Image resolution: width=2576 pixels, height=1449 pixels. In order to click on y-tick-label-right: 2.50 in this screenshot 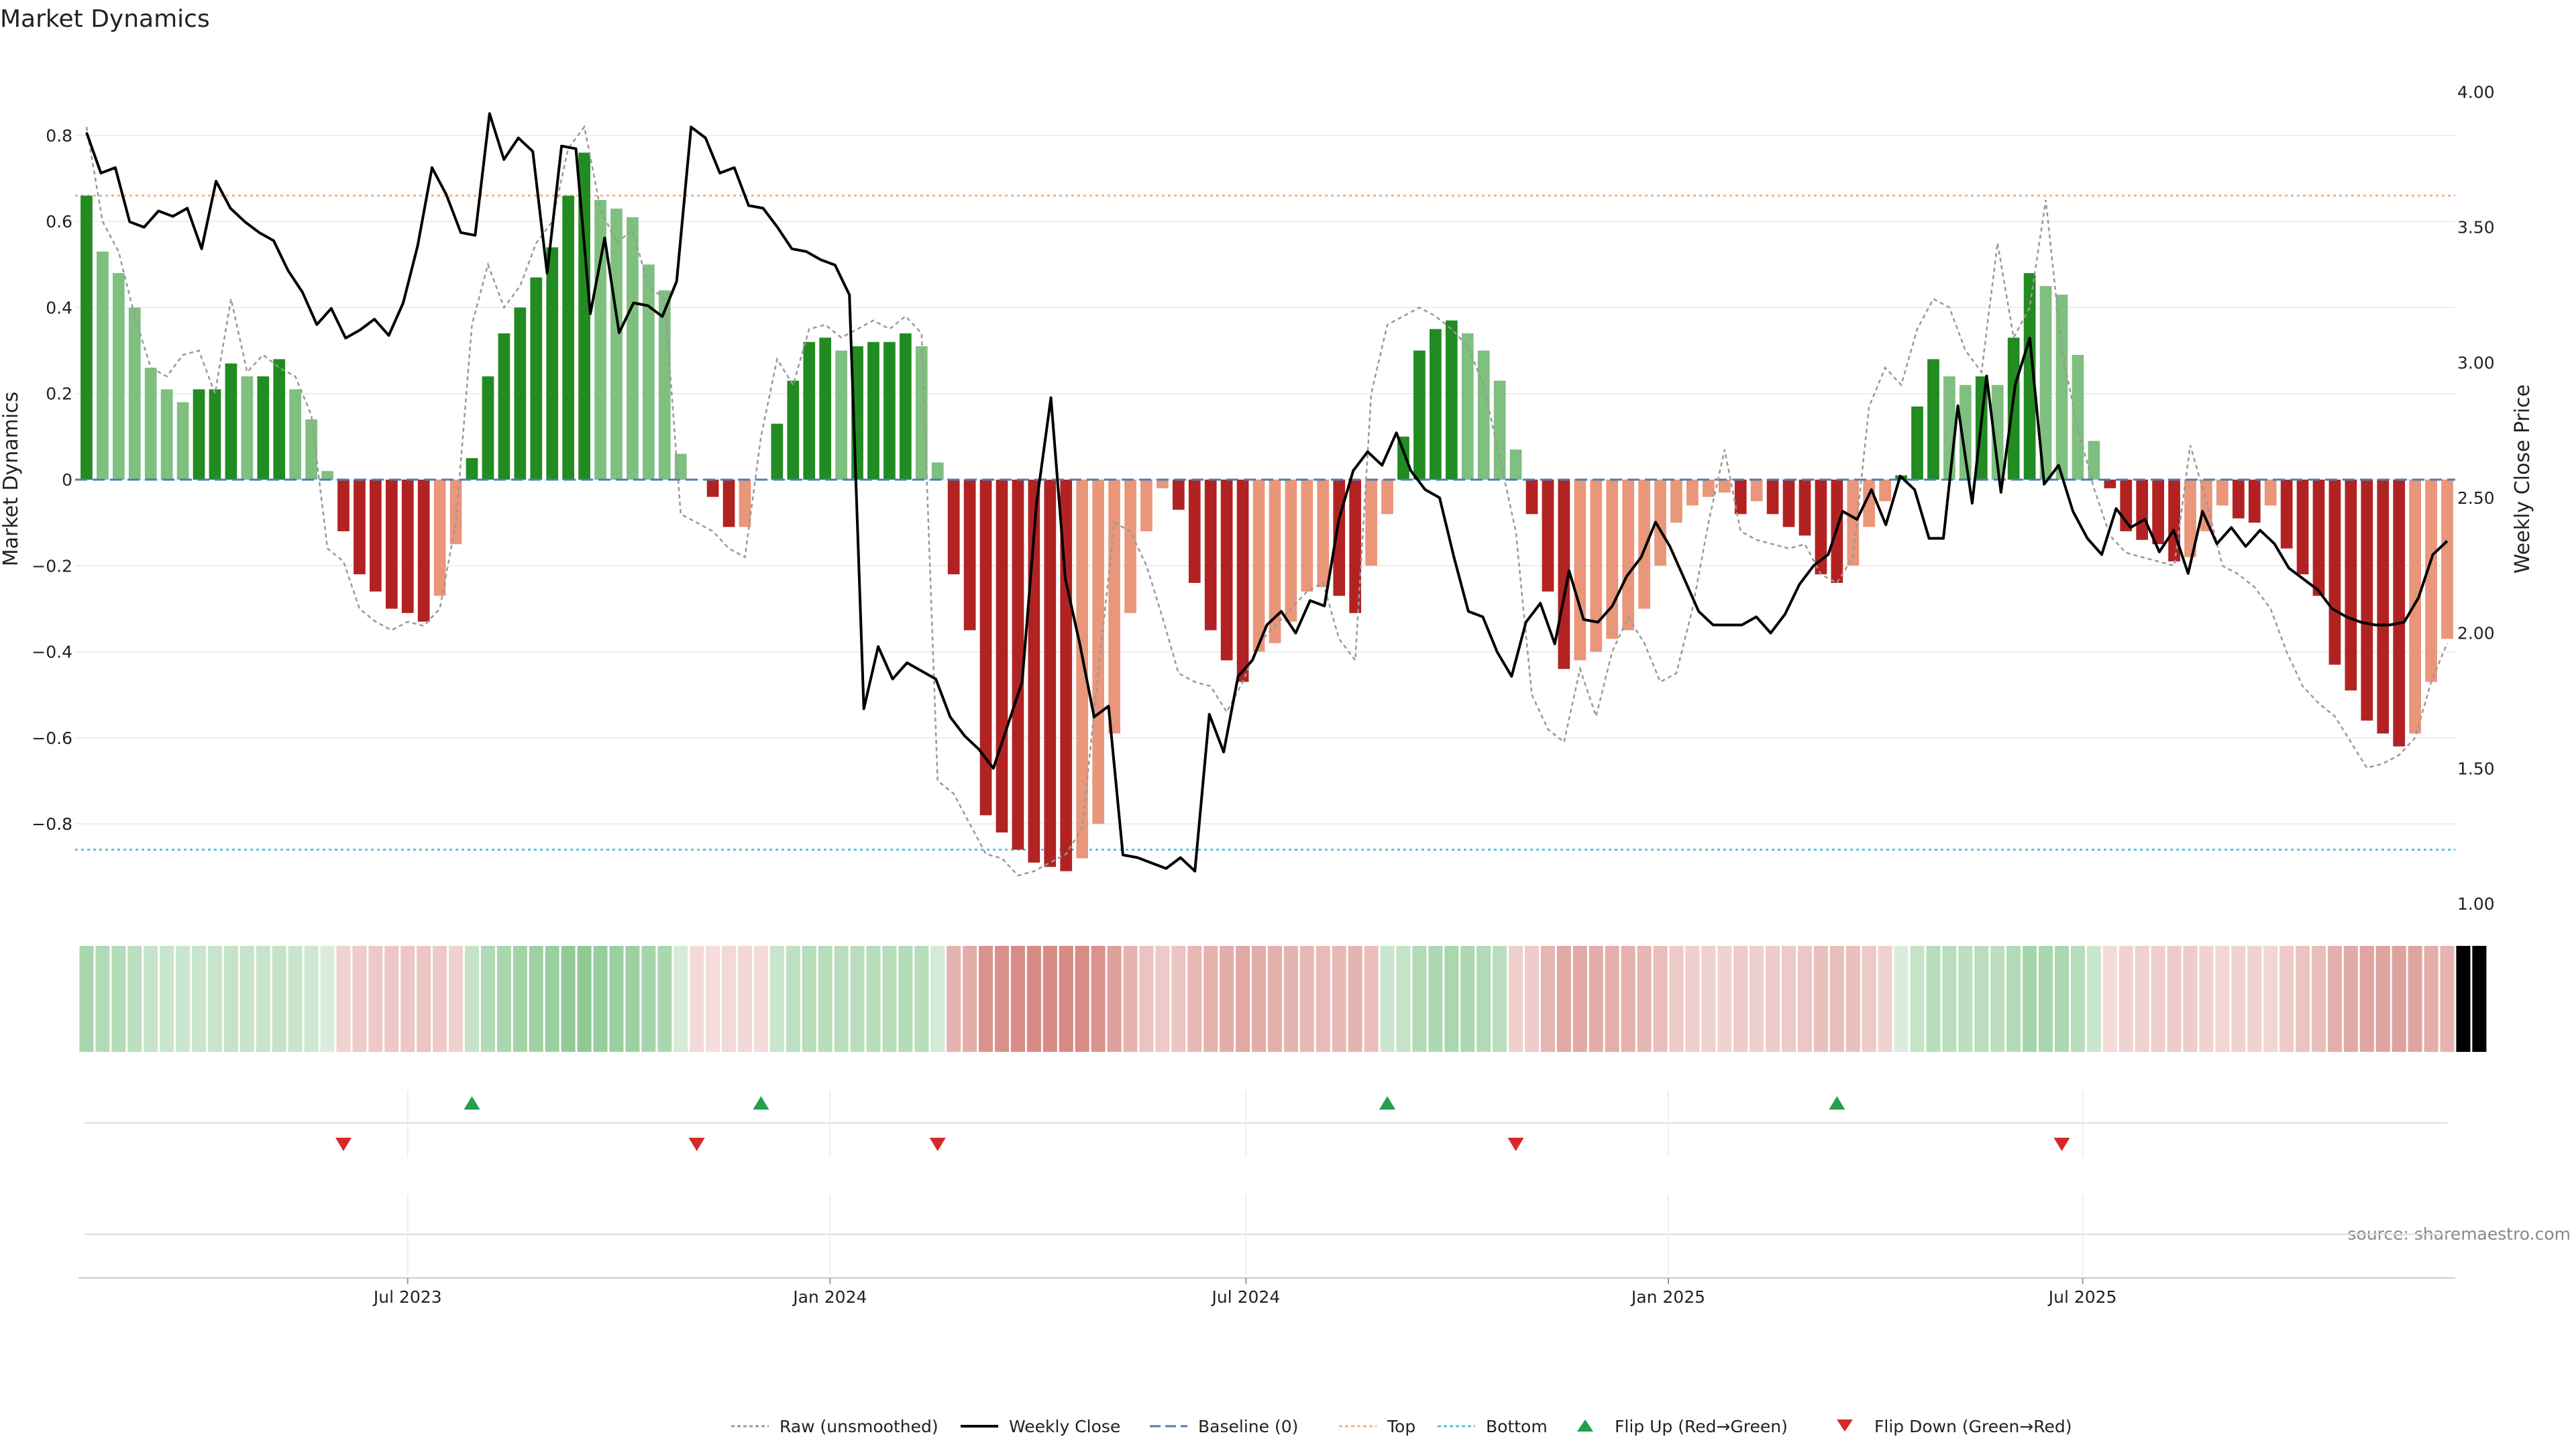, I will do `click(2476, 498)`.